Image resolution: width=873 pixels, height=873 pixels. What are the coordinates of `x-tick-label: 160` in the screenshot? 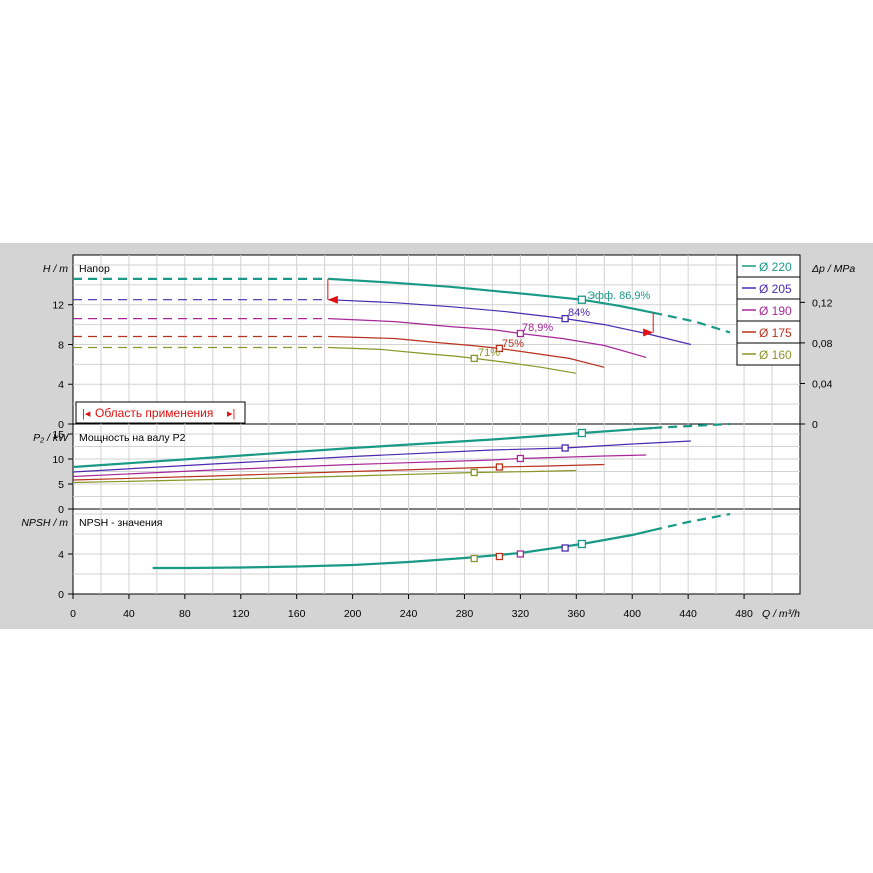 It's located at (297, 614).